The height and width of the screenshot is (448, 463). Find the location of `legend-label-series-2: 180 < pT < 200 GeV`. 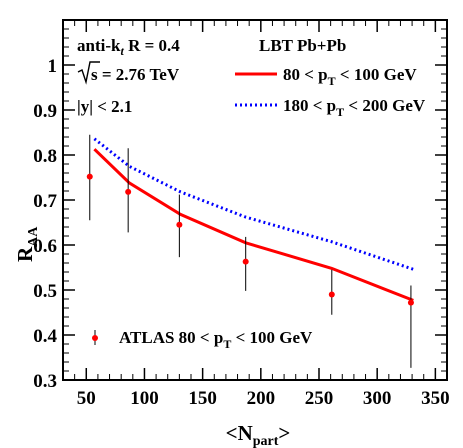

legend-label-series-2: 180 < pT < 200 GeV is located at coordinates (354, 107).